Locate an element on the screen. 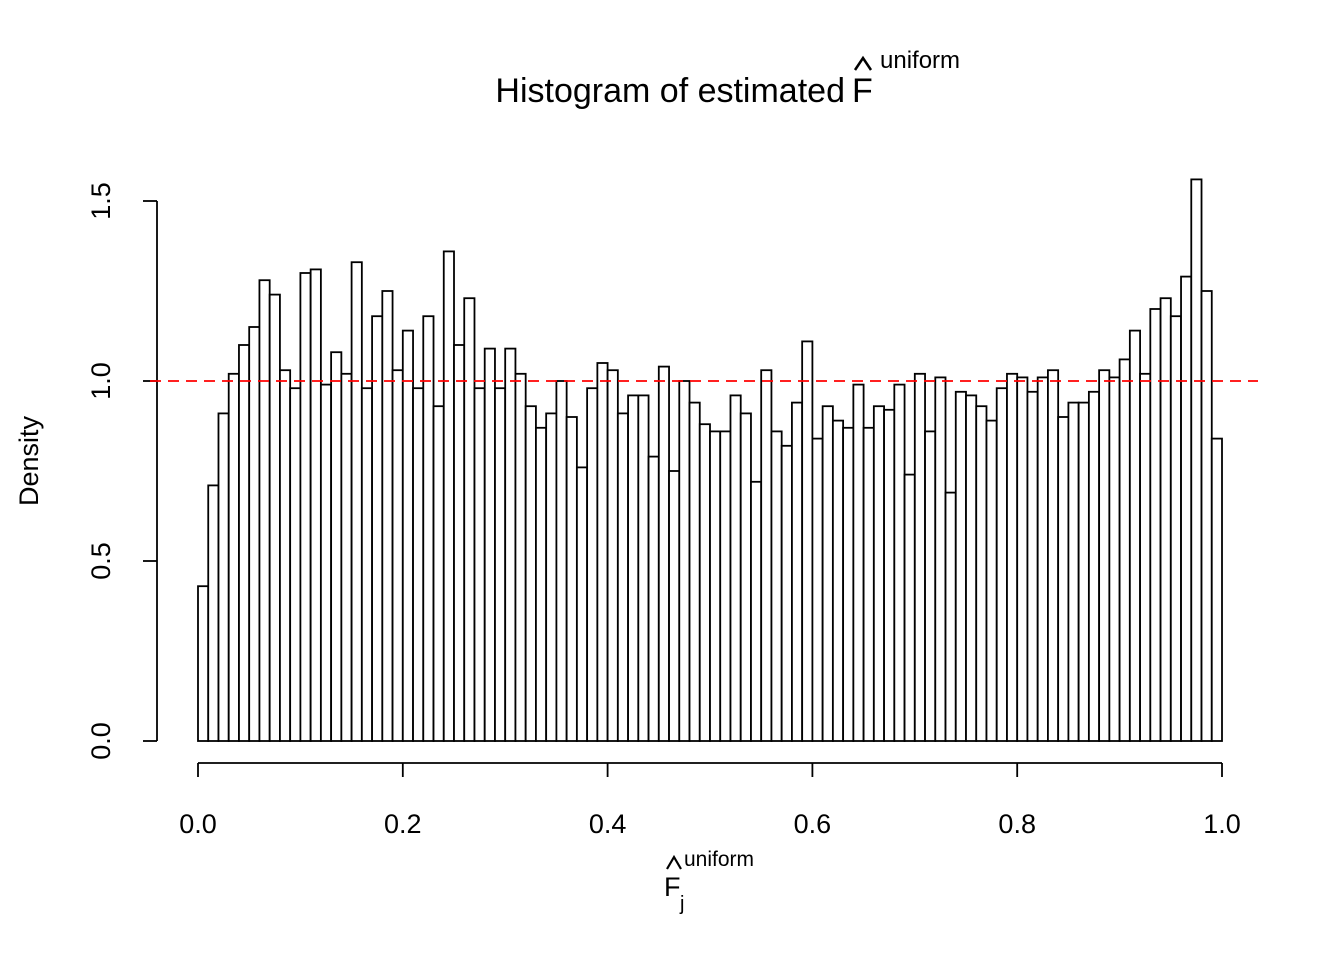 This screenshot has height=960, width=1344. y-tick-label: 1.0 is located at coordinates (101, 381).